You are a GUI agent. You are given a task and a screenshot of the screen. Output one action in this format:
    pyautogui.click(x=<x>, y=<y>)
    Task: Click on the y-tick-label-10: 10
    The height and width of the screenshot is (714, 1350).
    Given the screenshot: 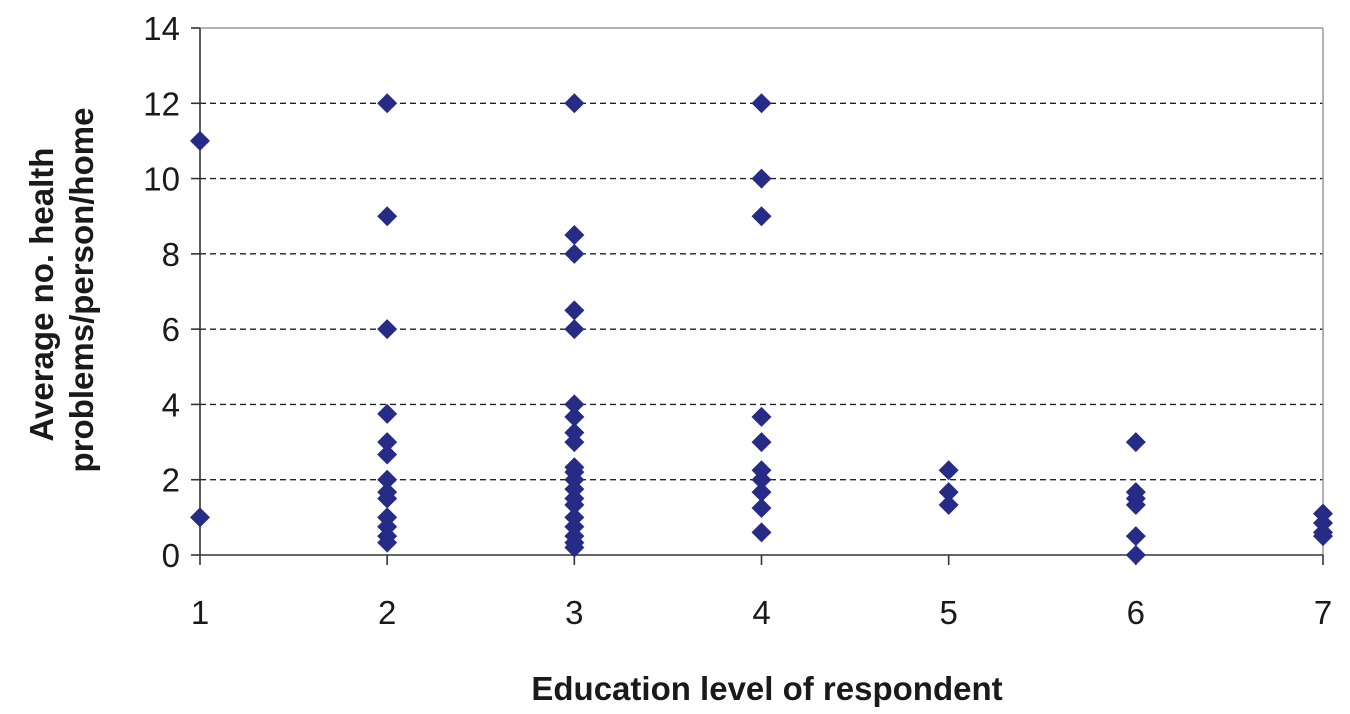 What is the action you would take?
    pyautogui.click(x=161, y=179)
    